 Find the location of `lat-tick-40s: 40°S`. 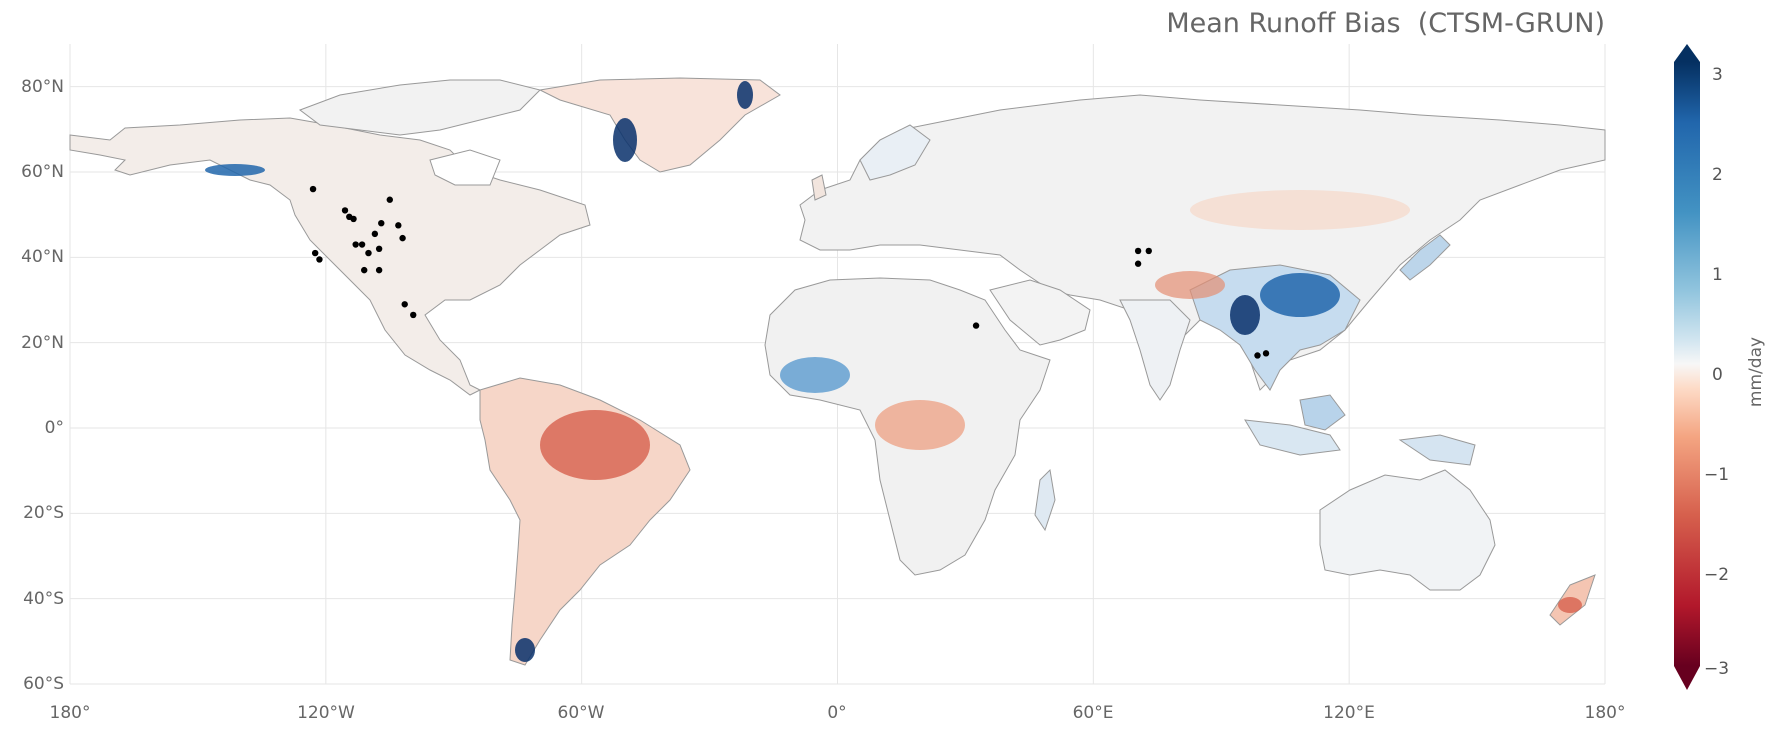

lat-tick-40s: 40°S is located at coordinates (43, 599).